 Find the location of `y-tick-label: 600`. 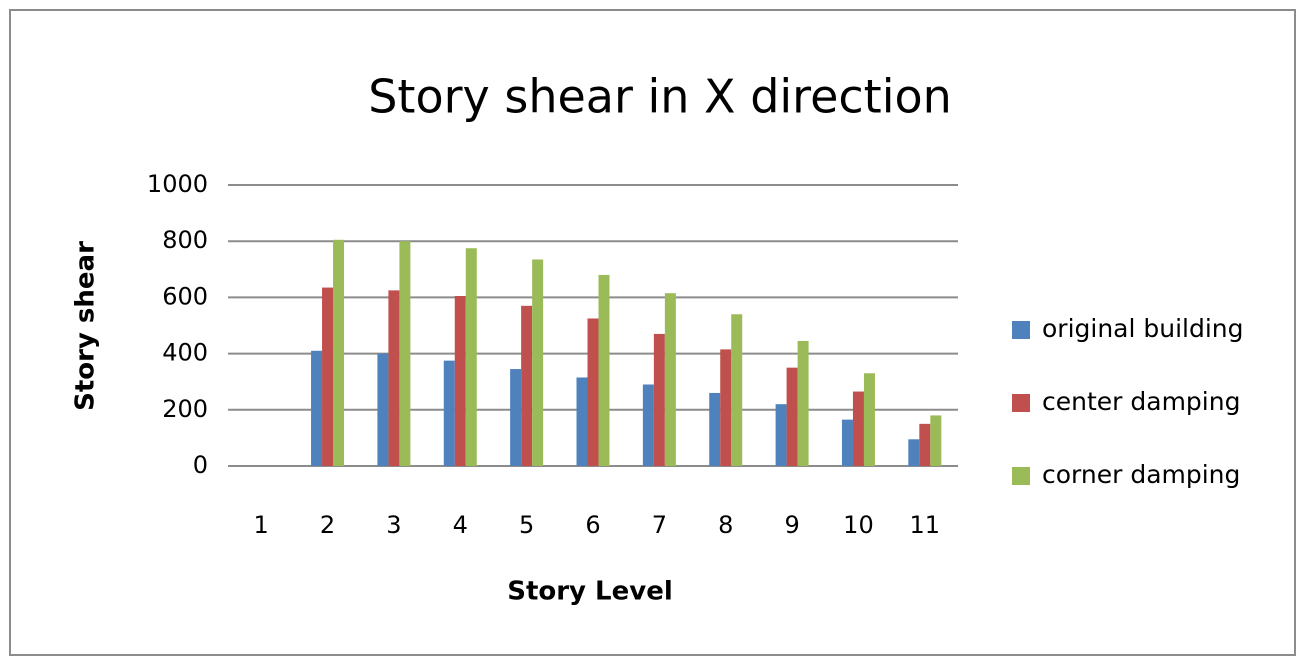

y-tick-label: 600 is located at coordinates (185, 296).